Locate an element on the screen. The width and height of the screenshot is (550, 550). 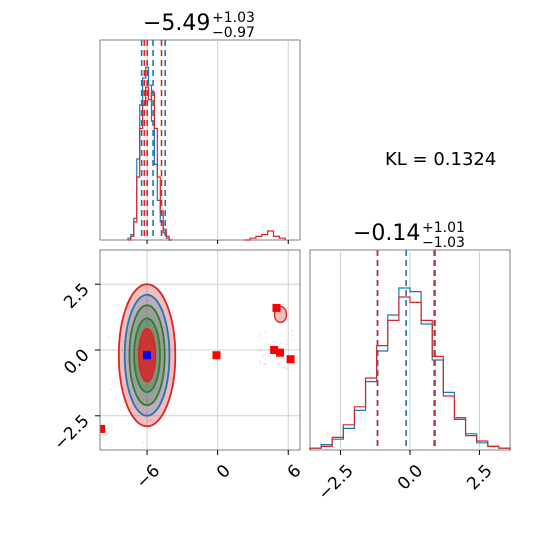
title-2-median: −0.14 is located at coordinates (386, 233).